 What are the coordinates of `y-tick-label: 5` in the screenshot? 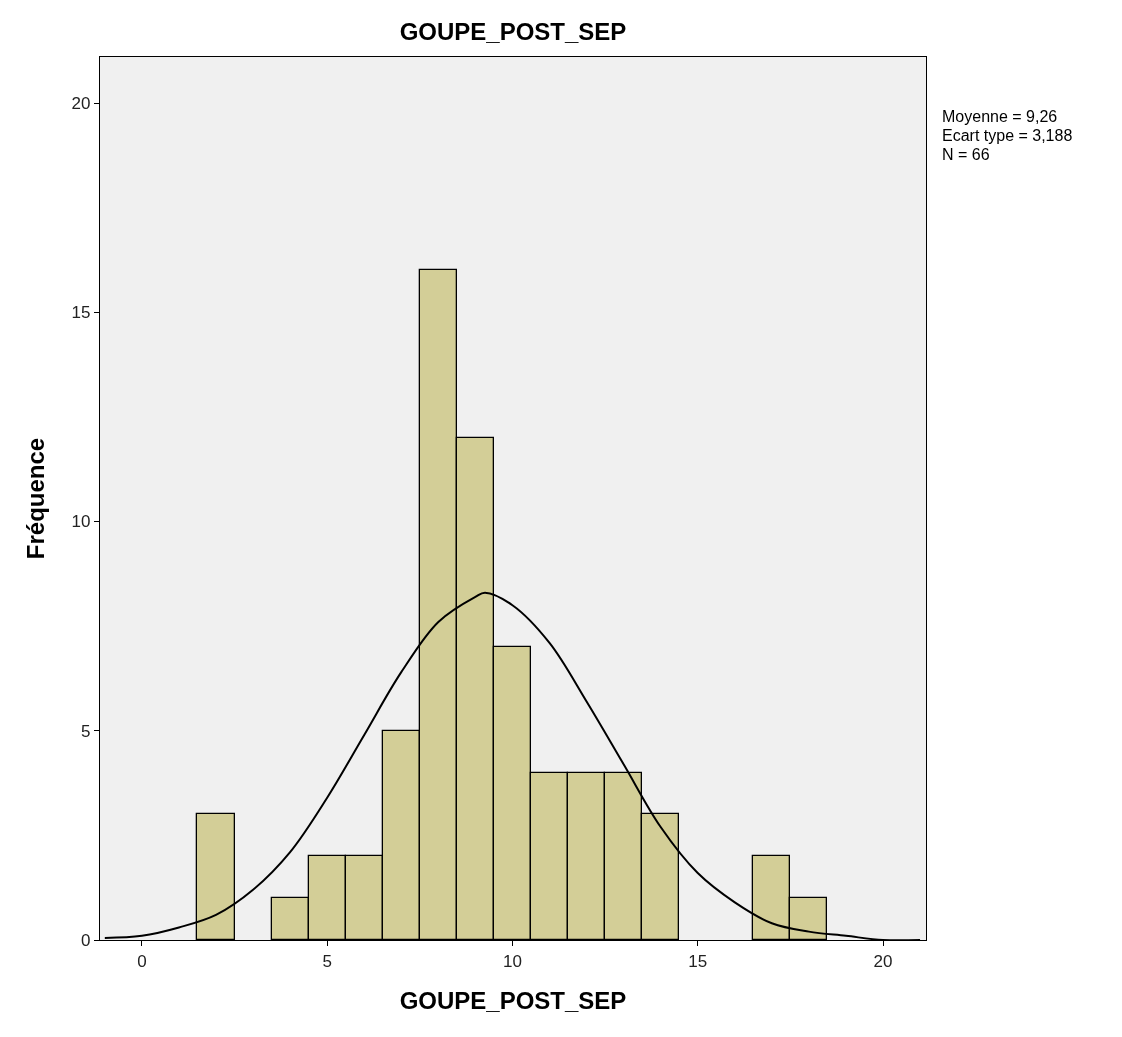 It's located at (85, 731).